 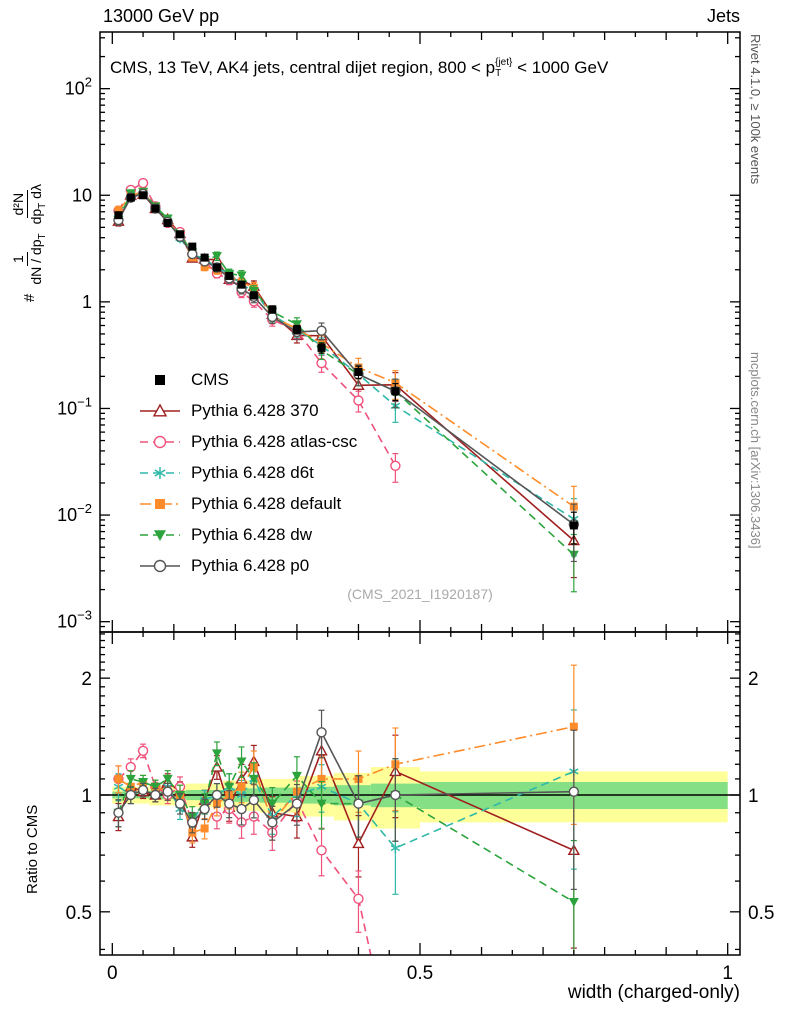 What do you see at coordinates (29, 204) in the screenshot?
I see `fraction-d2n: d²N dpT dλ` at bounding box center [29, 204].